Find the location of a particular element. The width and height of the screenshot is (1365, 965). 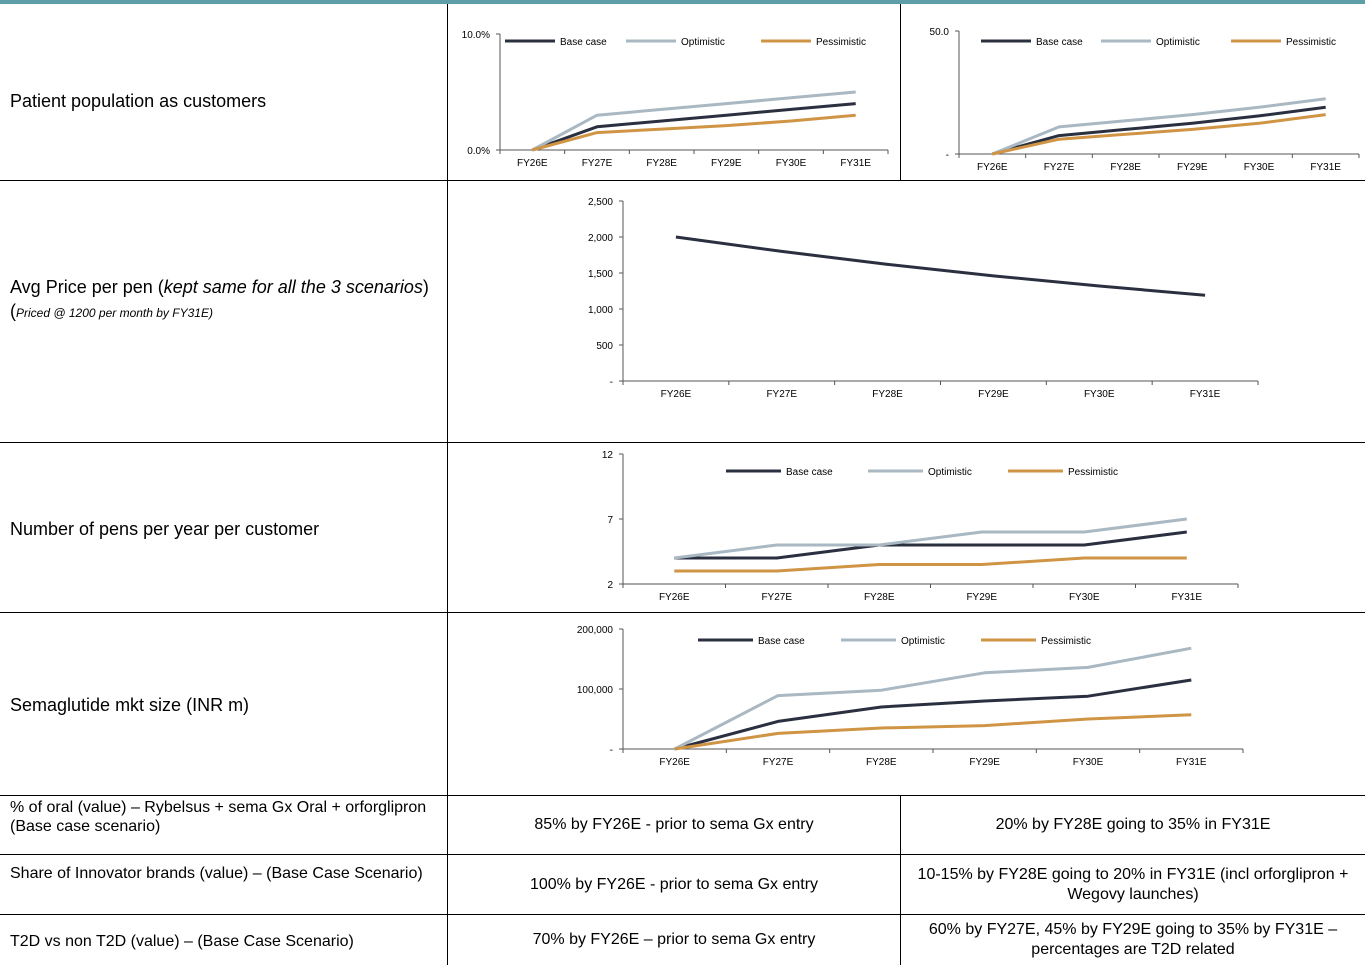

y-tick-label: 50.0 is located at coordinates (940, 32).